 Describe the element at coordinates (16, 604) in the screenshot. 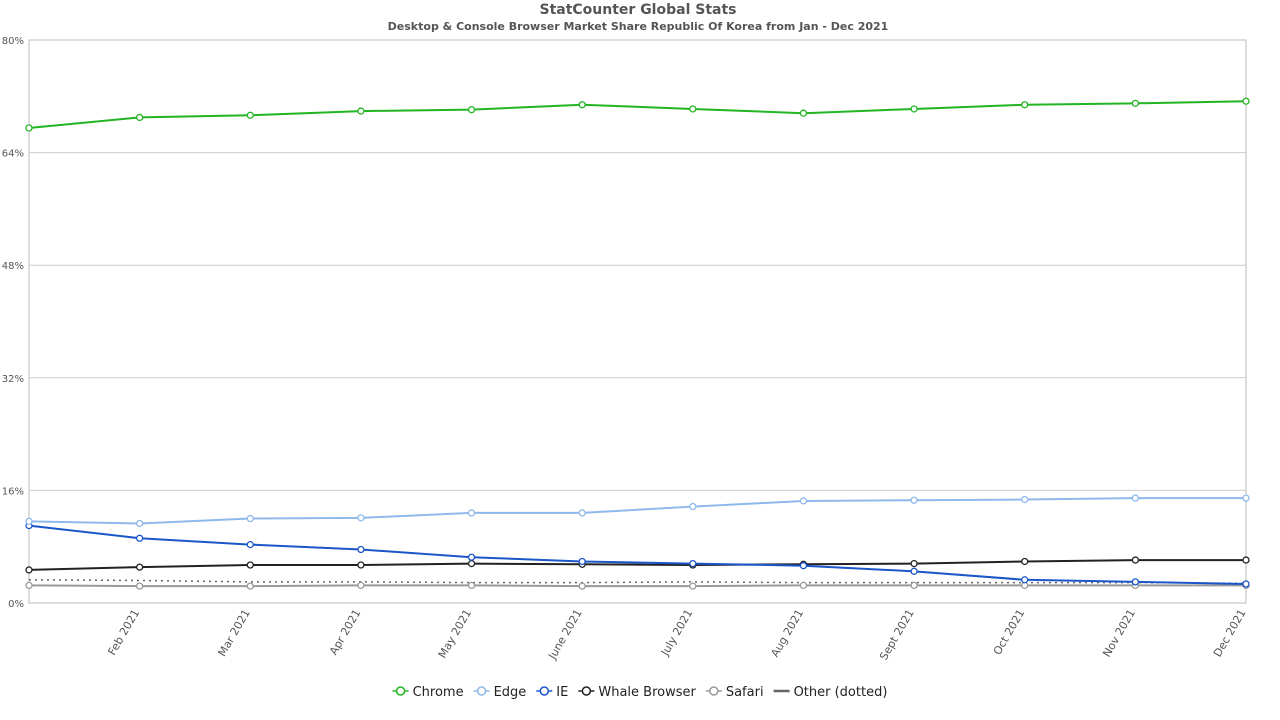

I see `y-tick-label: 0%` at that location.